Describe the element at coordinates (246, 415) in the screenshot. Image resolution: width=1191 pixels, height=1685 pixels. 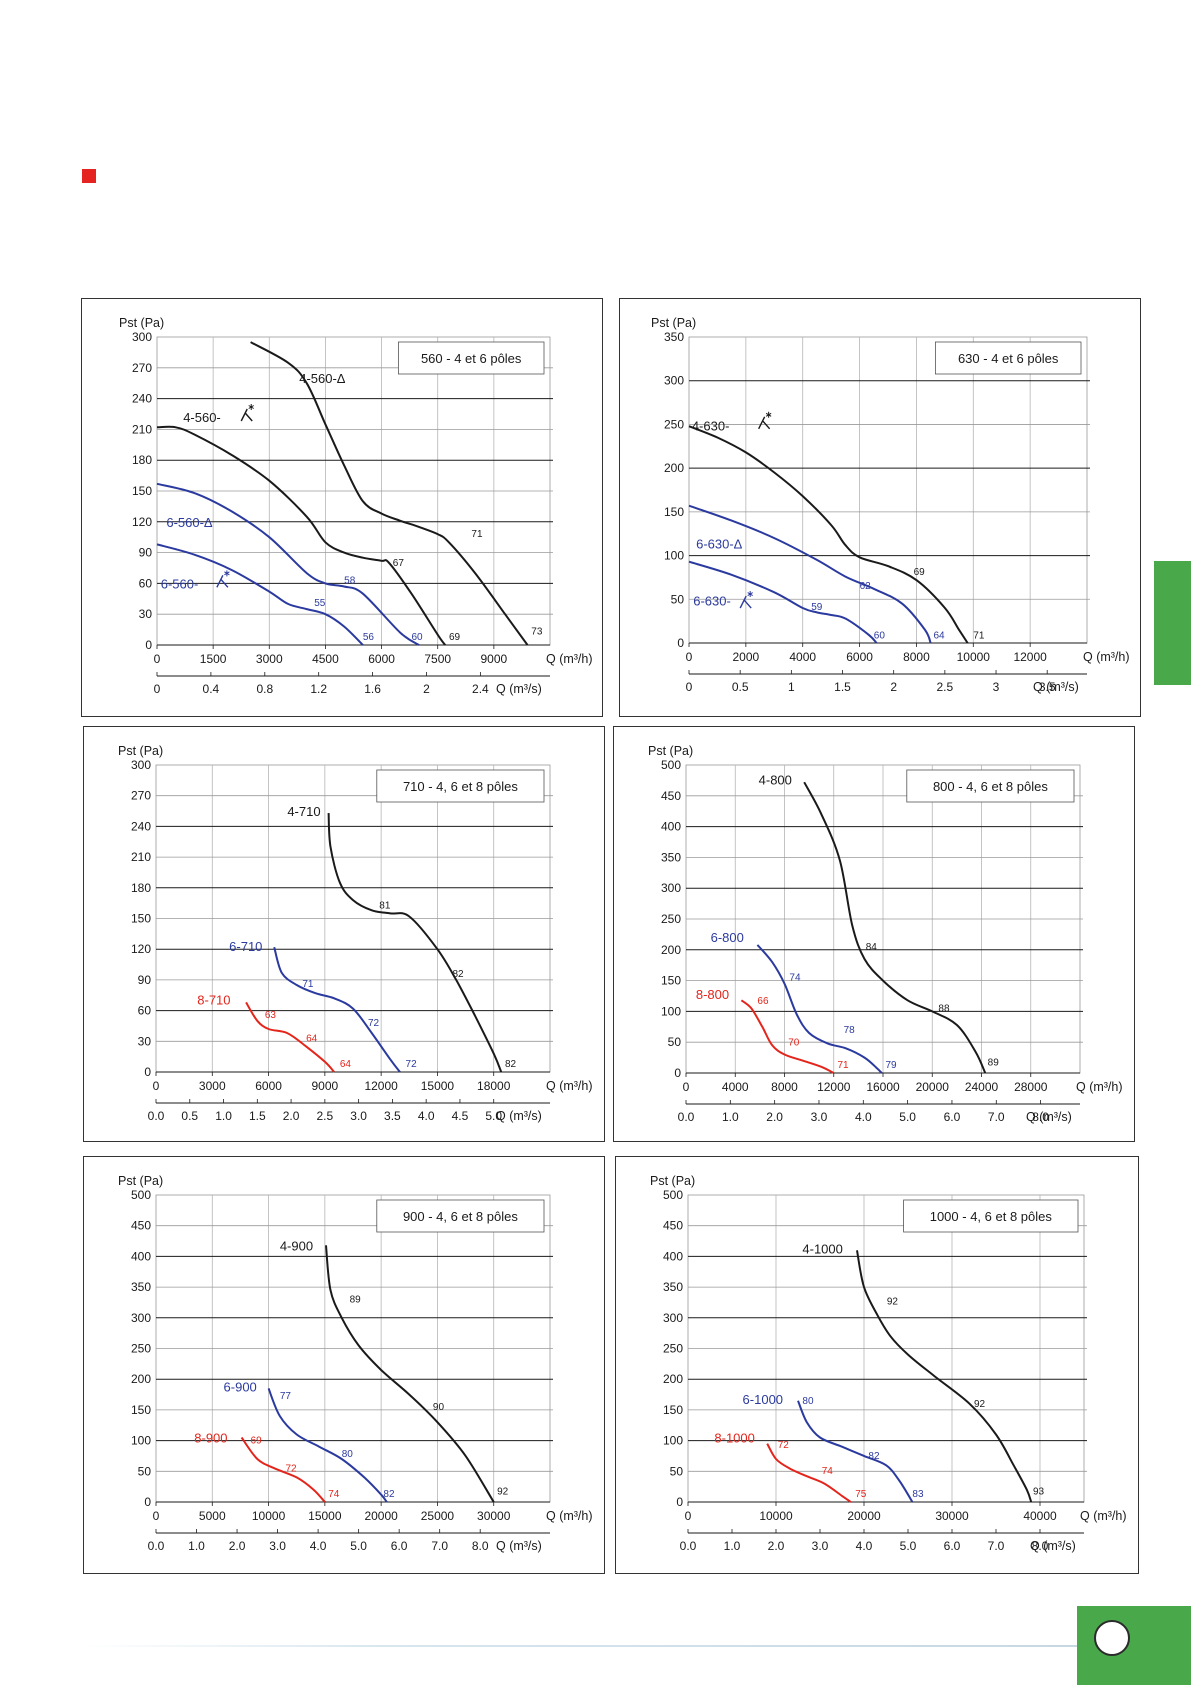
I see `star-connection-icon` at that location.